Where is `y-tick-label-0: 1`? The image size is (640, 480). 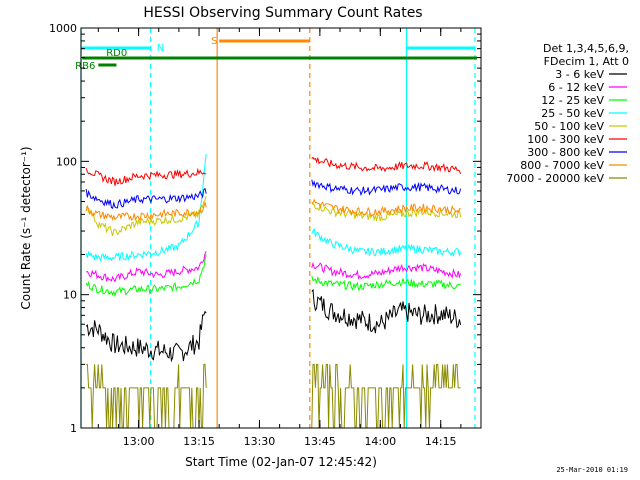 y-tick-label-0: 1 is located at coordinates (73, 428).